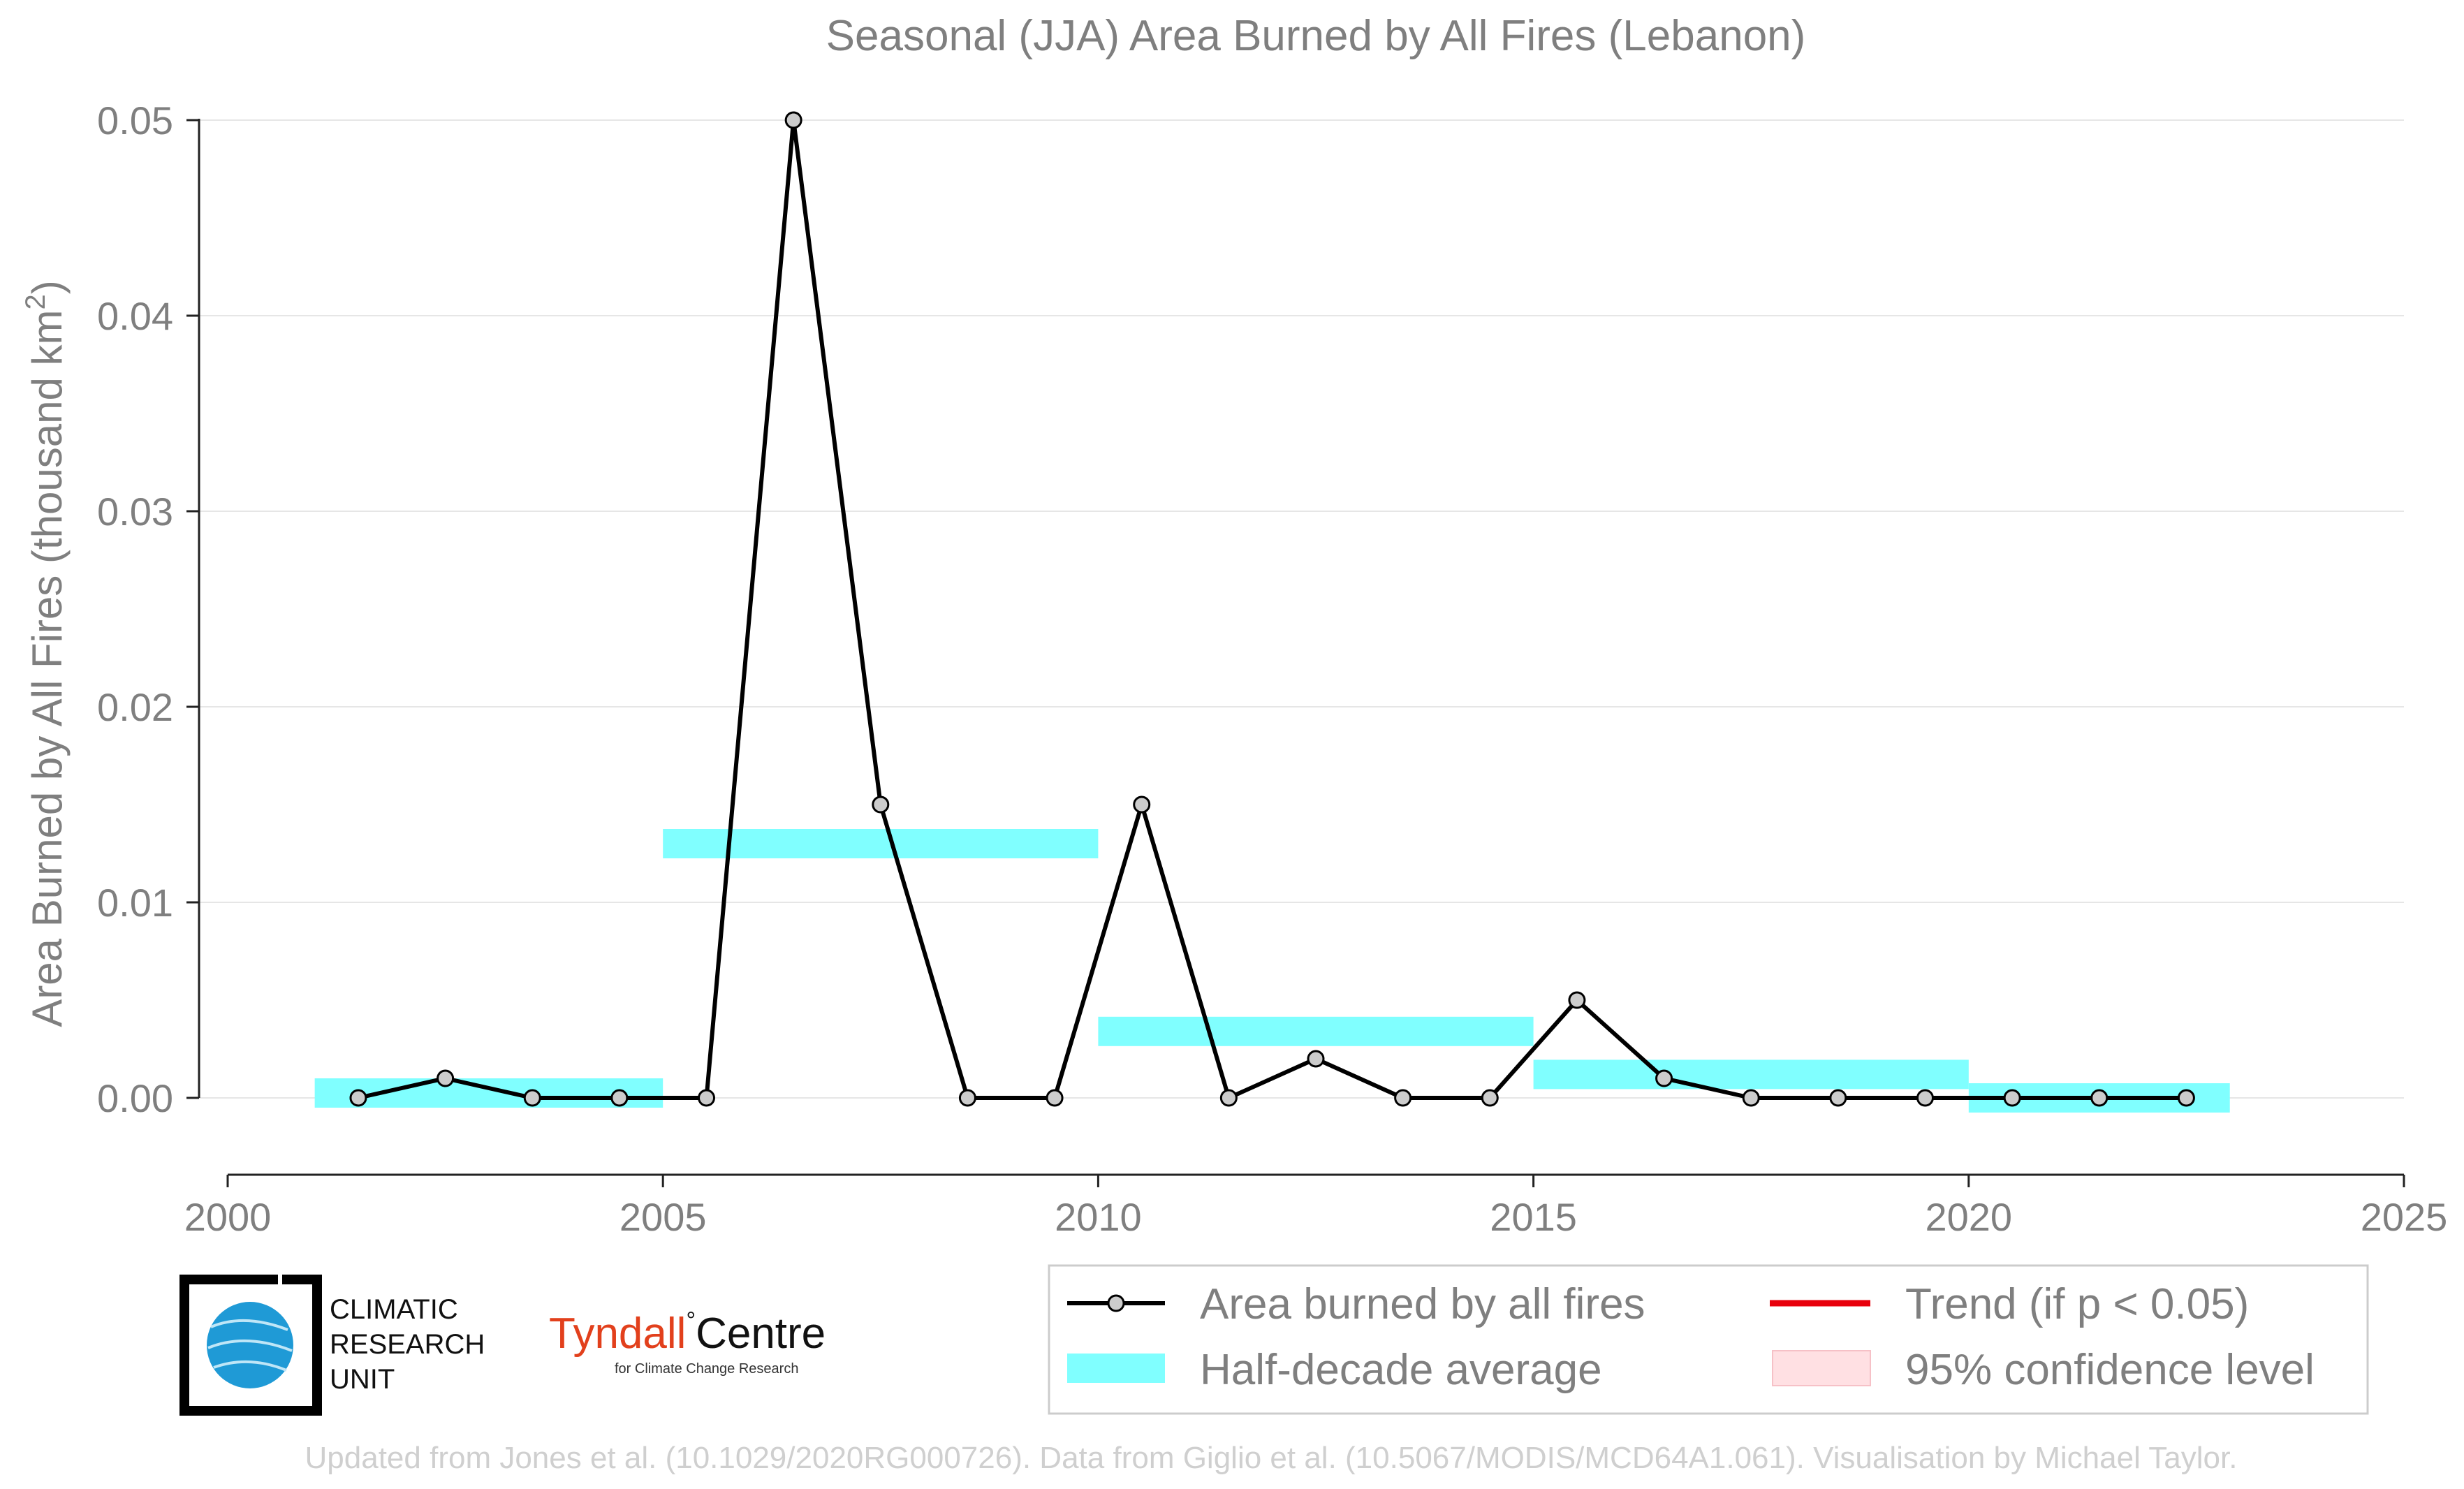  I want to click on x-tick-label: 2020, so click(1969, 1217).